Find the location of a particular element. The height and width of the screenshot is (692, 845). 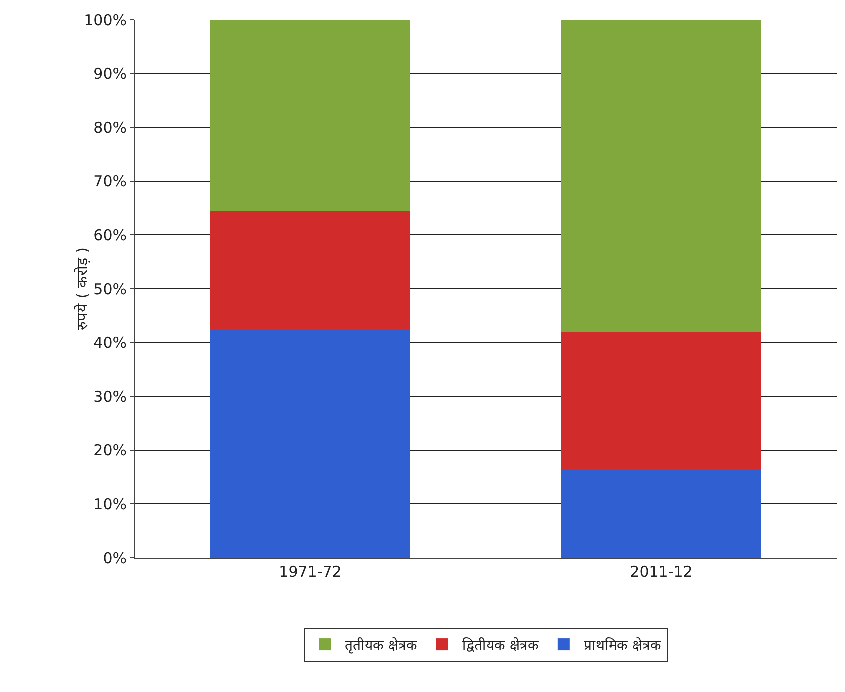

y-tick-label: 20% is located at coordinates (110, 451).